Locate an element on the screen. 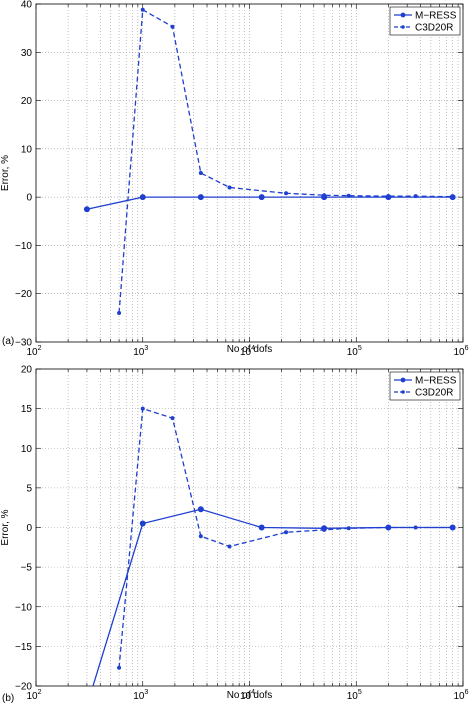  y-tick-label: −5 is located at coordinates (27, 568).